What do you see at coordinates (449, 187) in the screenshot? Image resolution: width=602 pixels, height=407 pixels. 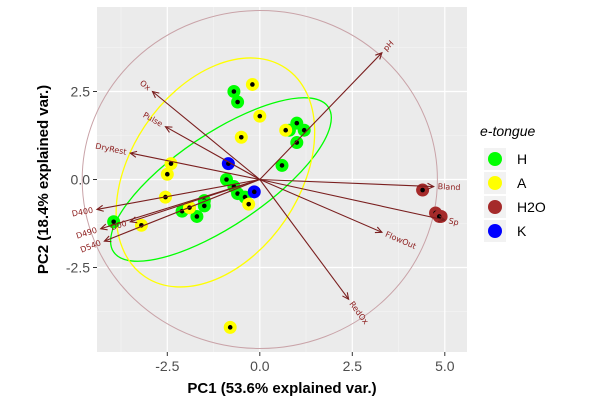 I see `loading-label: Bland` at bounding box center [449, 187].